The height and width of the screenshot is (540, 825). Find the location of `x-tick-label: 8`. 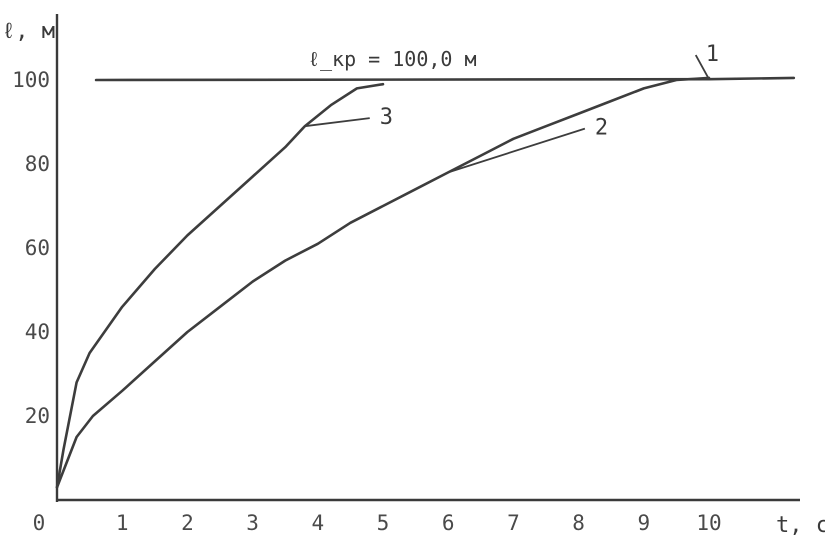

x-tick-label: 8 is located at coordinates (578, 523).